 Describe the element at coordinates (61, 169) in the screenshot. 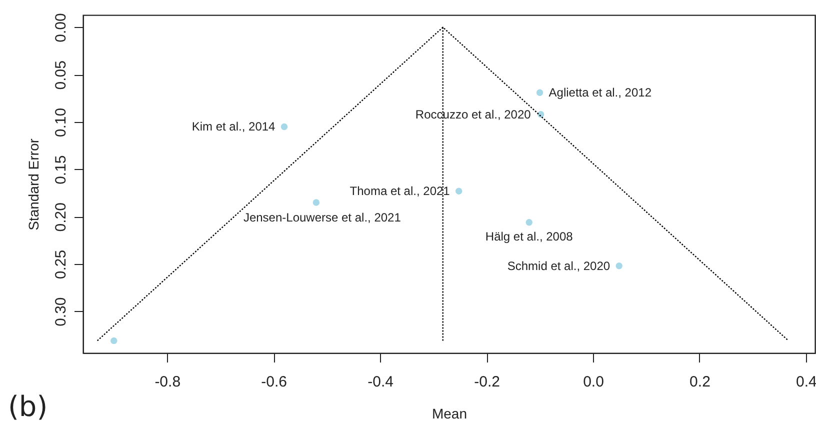

I see `y-tick-label: 0.15` at that location.